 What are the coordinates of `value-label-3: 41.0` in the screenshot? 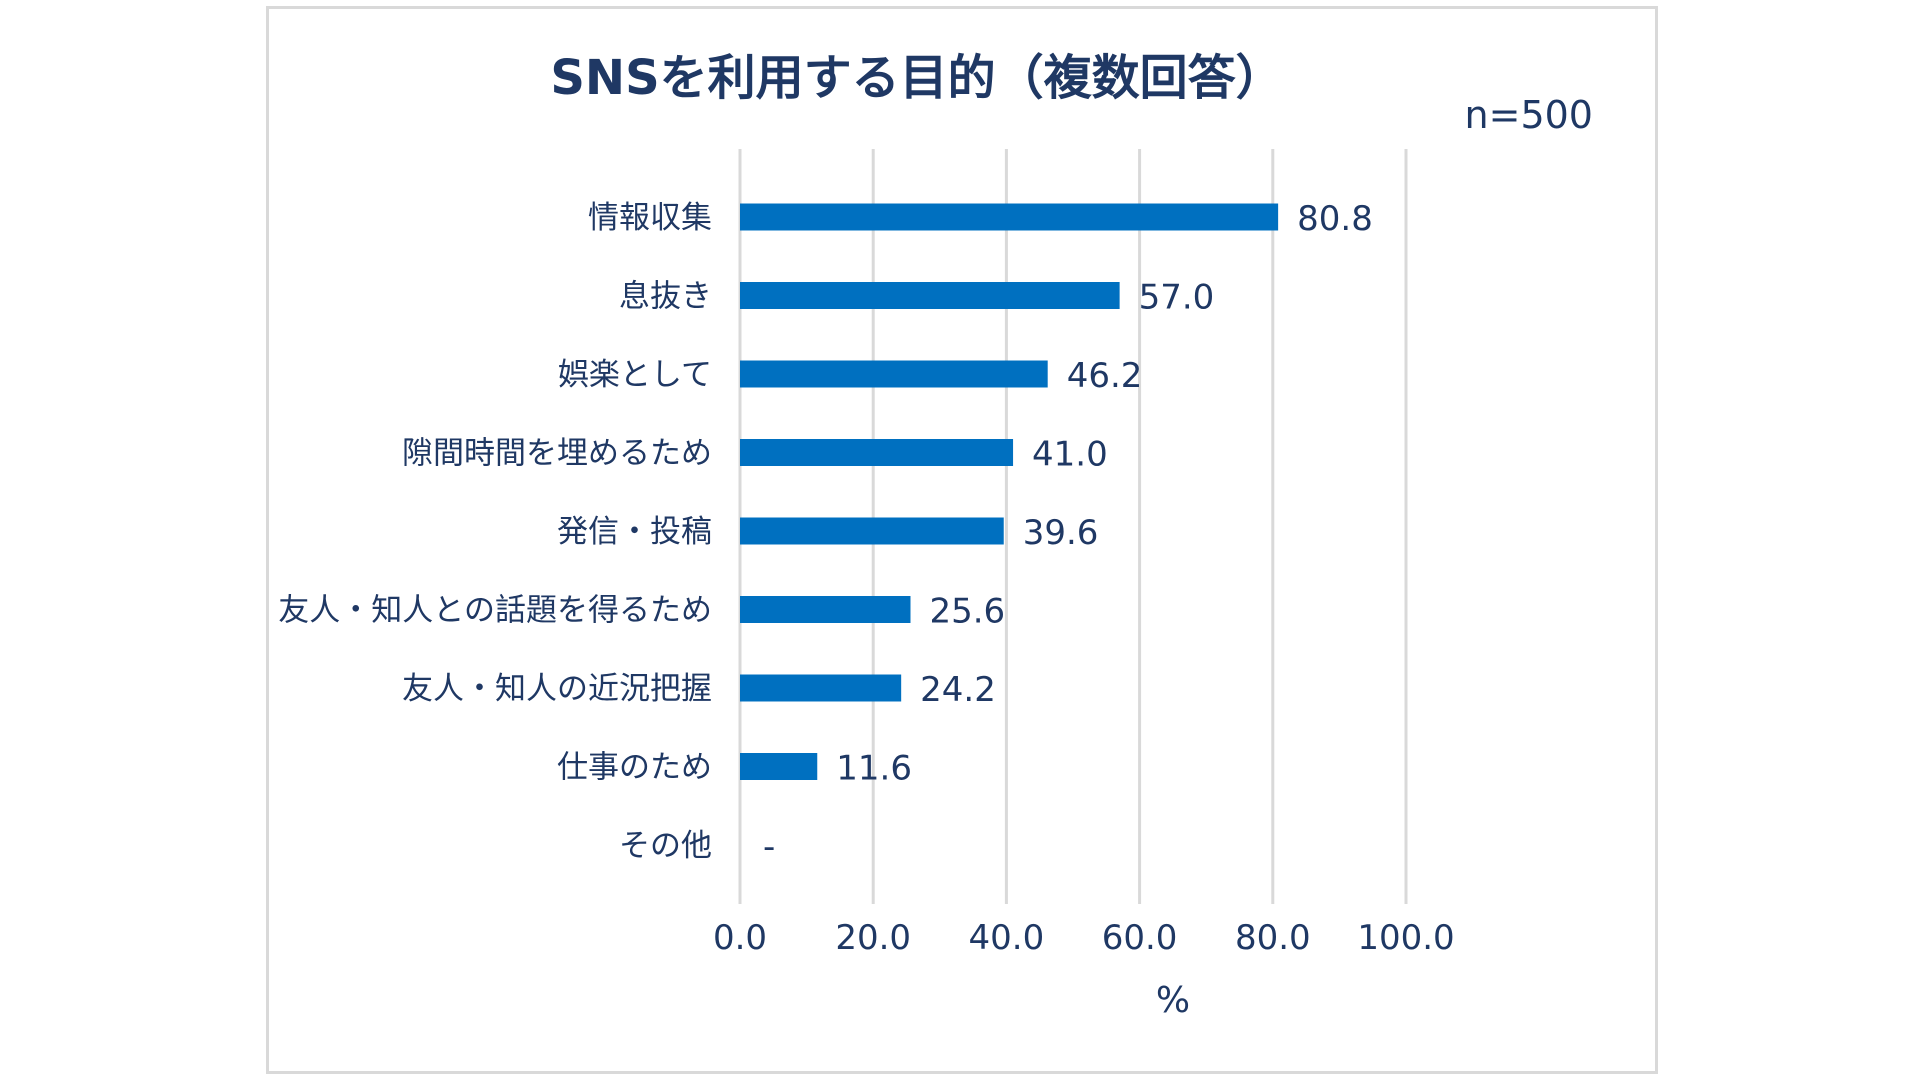 It's located at (1070, 455).